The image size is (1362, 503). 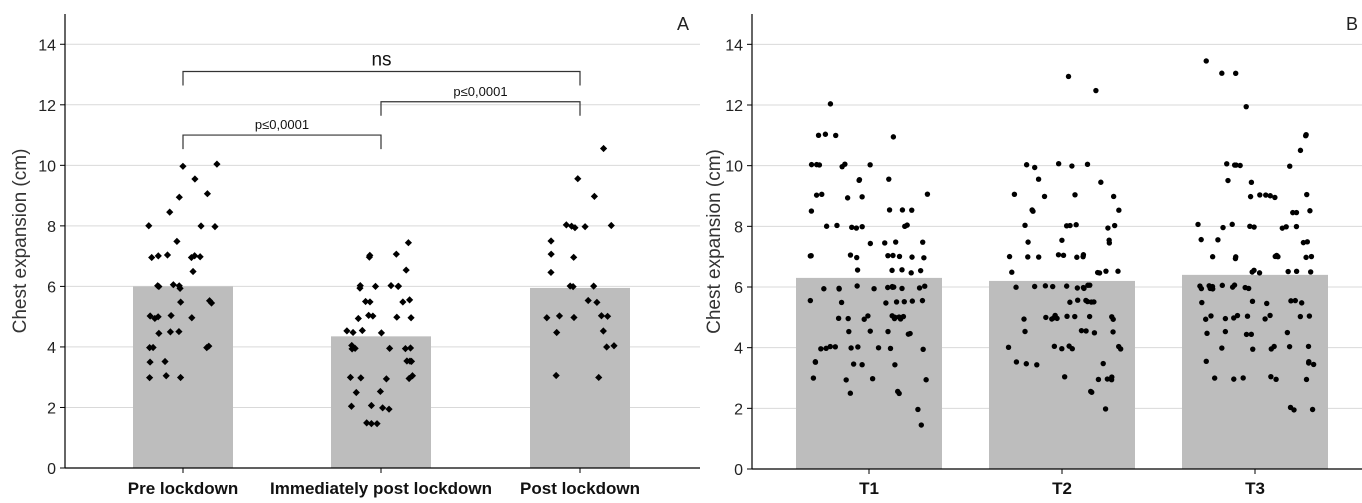 I want to click on y-tick-label: 2, so click(x=51, y=408).